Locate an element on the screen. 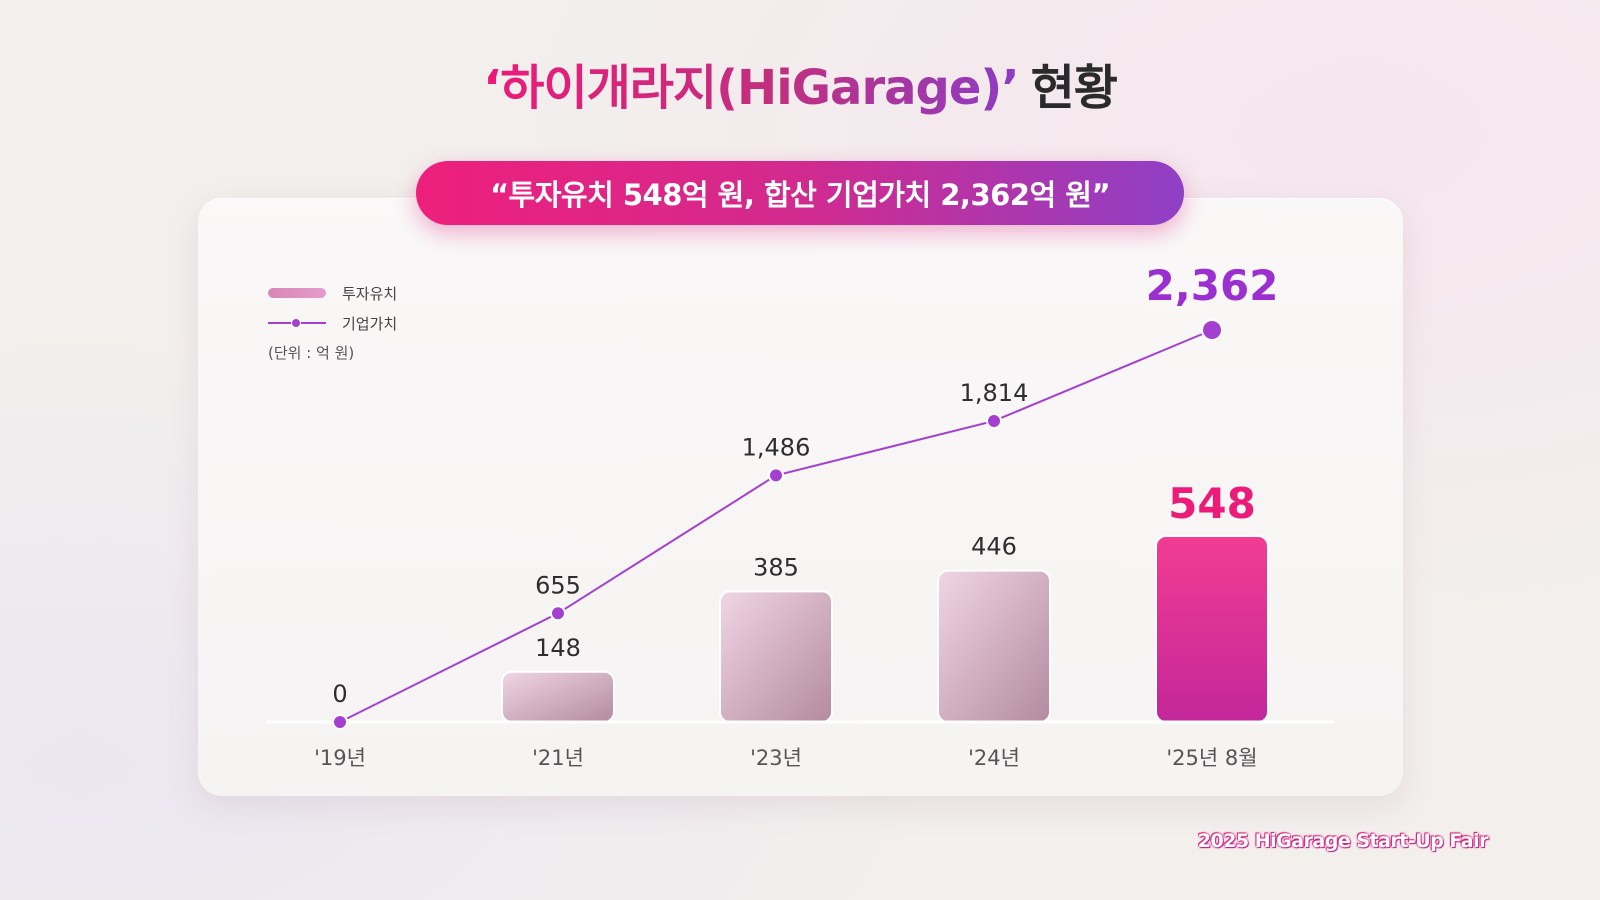 This screenshot has width=1600, height=900. summary-banner: “투자유치 548억 원, 합산 기업가치 2,362억 원” is located at coordinates (800, 193).